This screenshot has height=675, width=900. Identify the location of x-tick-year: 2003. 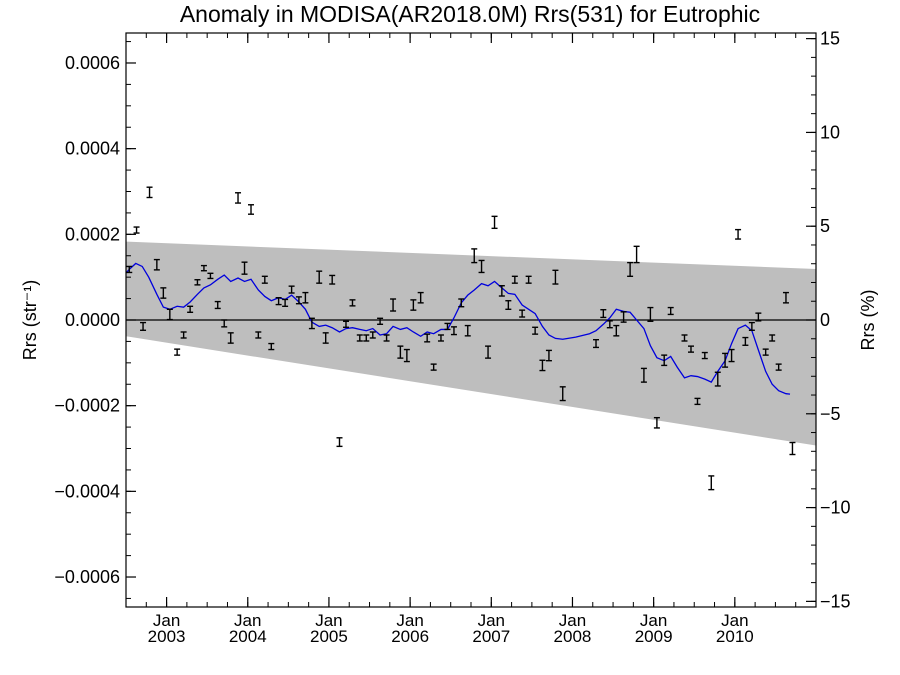
(167, 636).